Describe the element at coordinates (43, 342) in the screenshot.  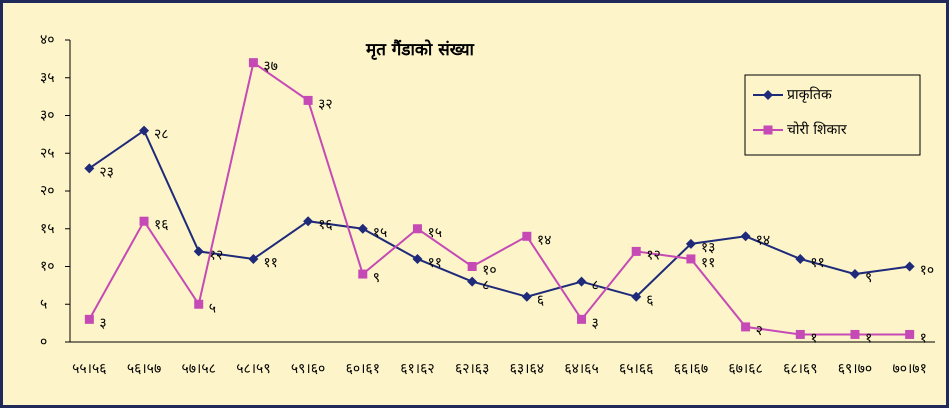
I see `y-tick-label: ०` at that location.